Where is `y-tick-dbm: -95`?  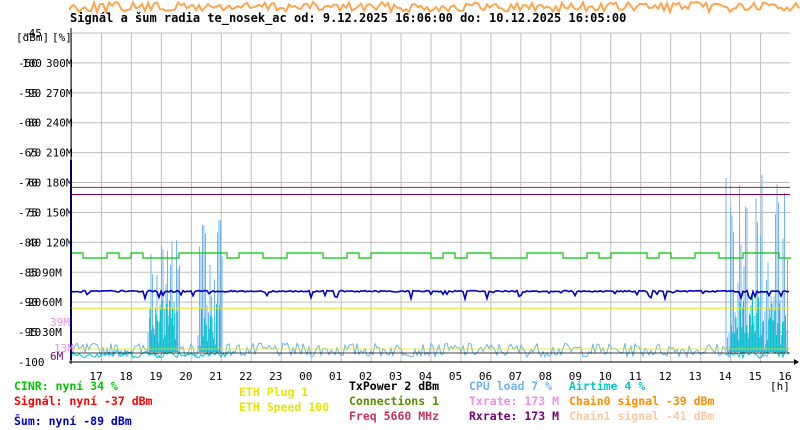 y-tick-dbm: -95 is located at coordinates (28, 332).